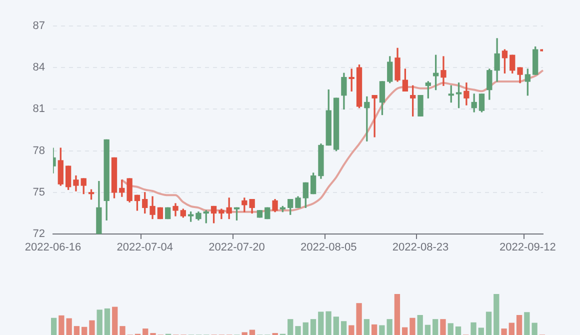 This screenshot has width=580, height=335. I want to click on x-tick-label: 2022-07-04, so click(145, 248).